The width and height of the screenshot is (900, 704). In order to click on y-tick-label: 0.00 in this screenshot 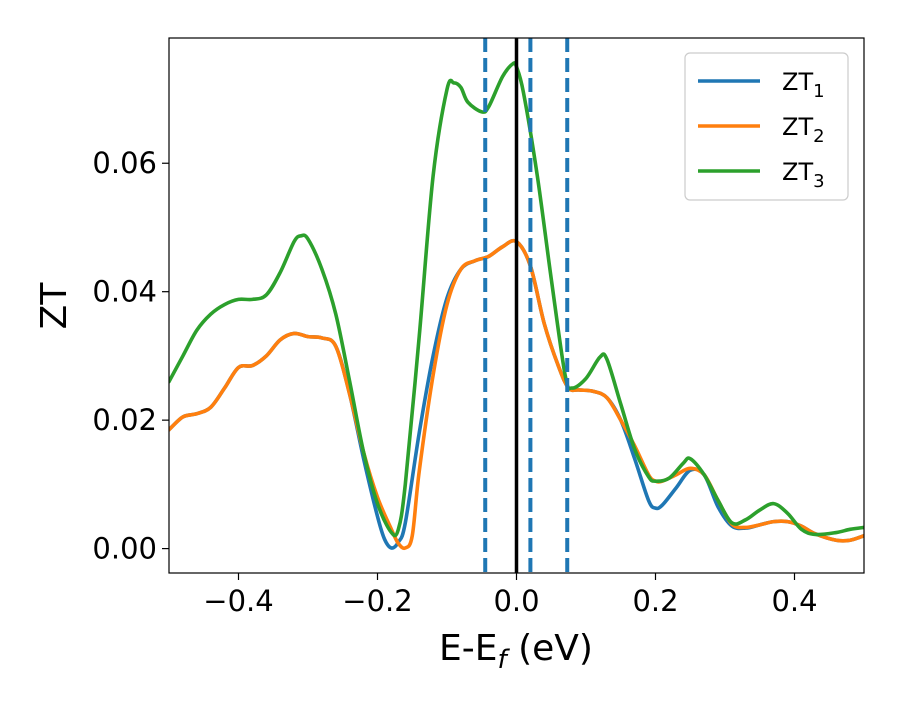, I will do `click(124, 549)`.